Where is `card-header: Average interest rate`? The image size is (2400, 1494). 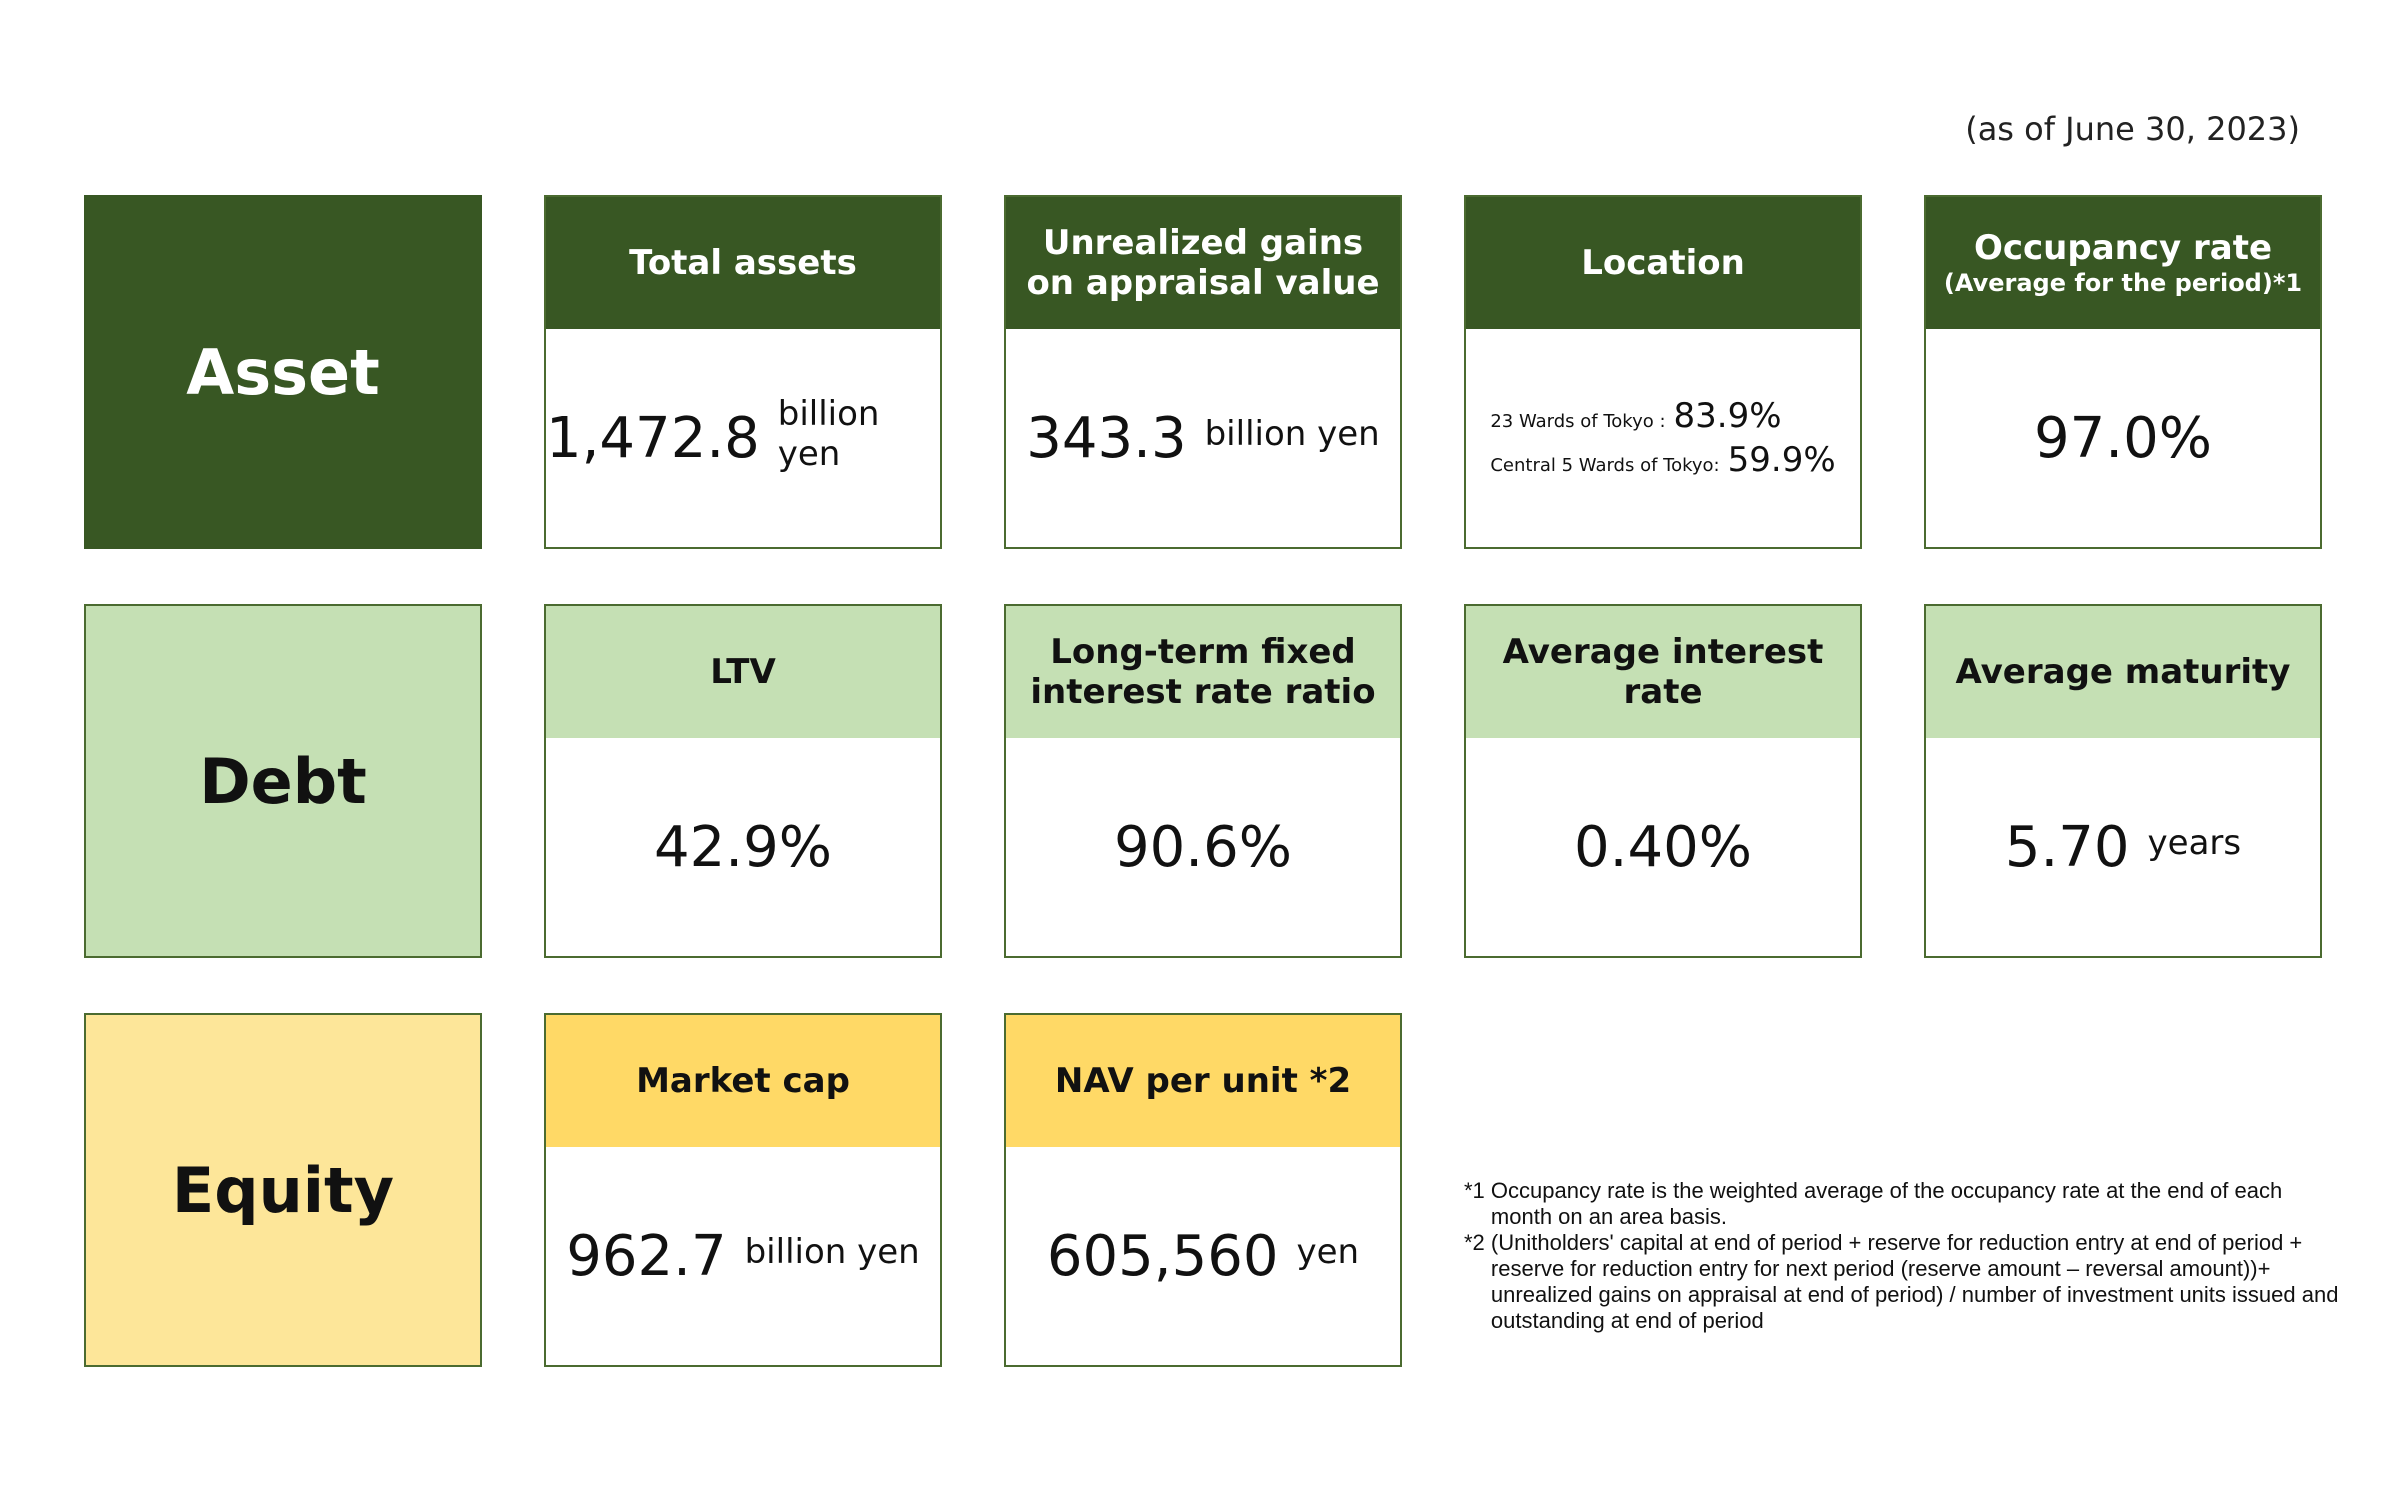
card-header: Average interest rate is located at coordinates (1663, 672).